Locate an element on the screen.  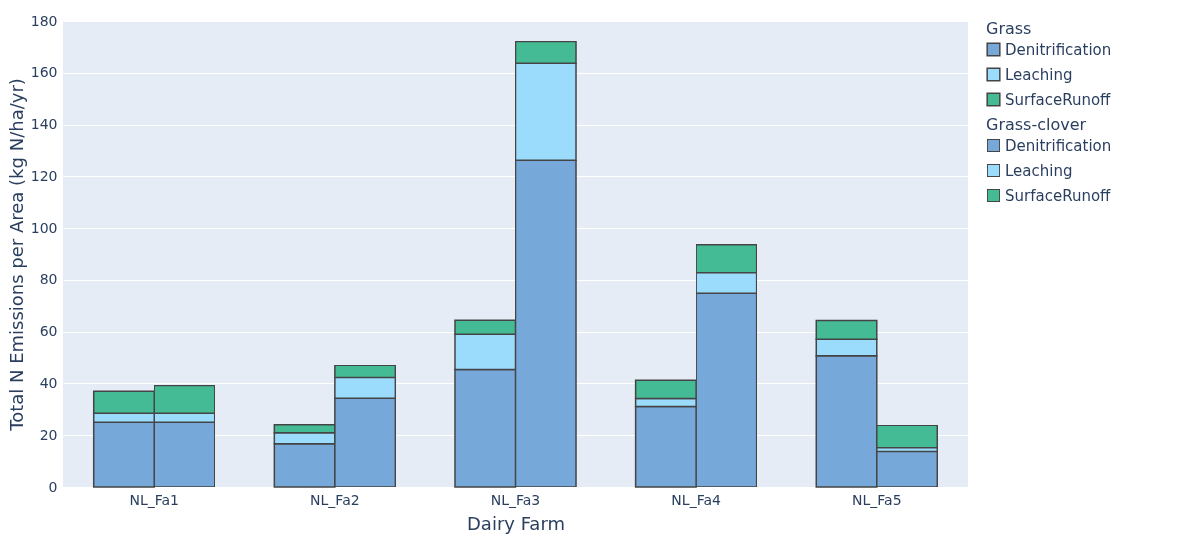
y-tick-label: 40 is located at coordinates (48, 382).